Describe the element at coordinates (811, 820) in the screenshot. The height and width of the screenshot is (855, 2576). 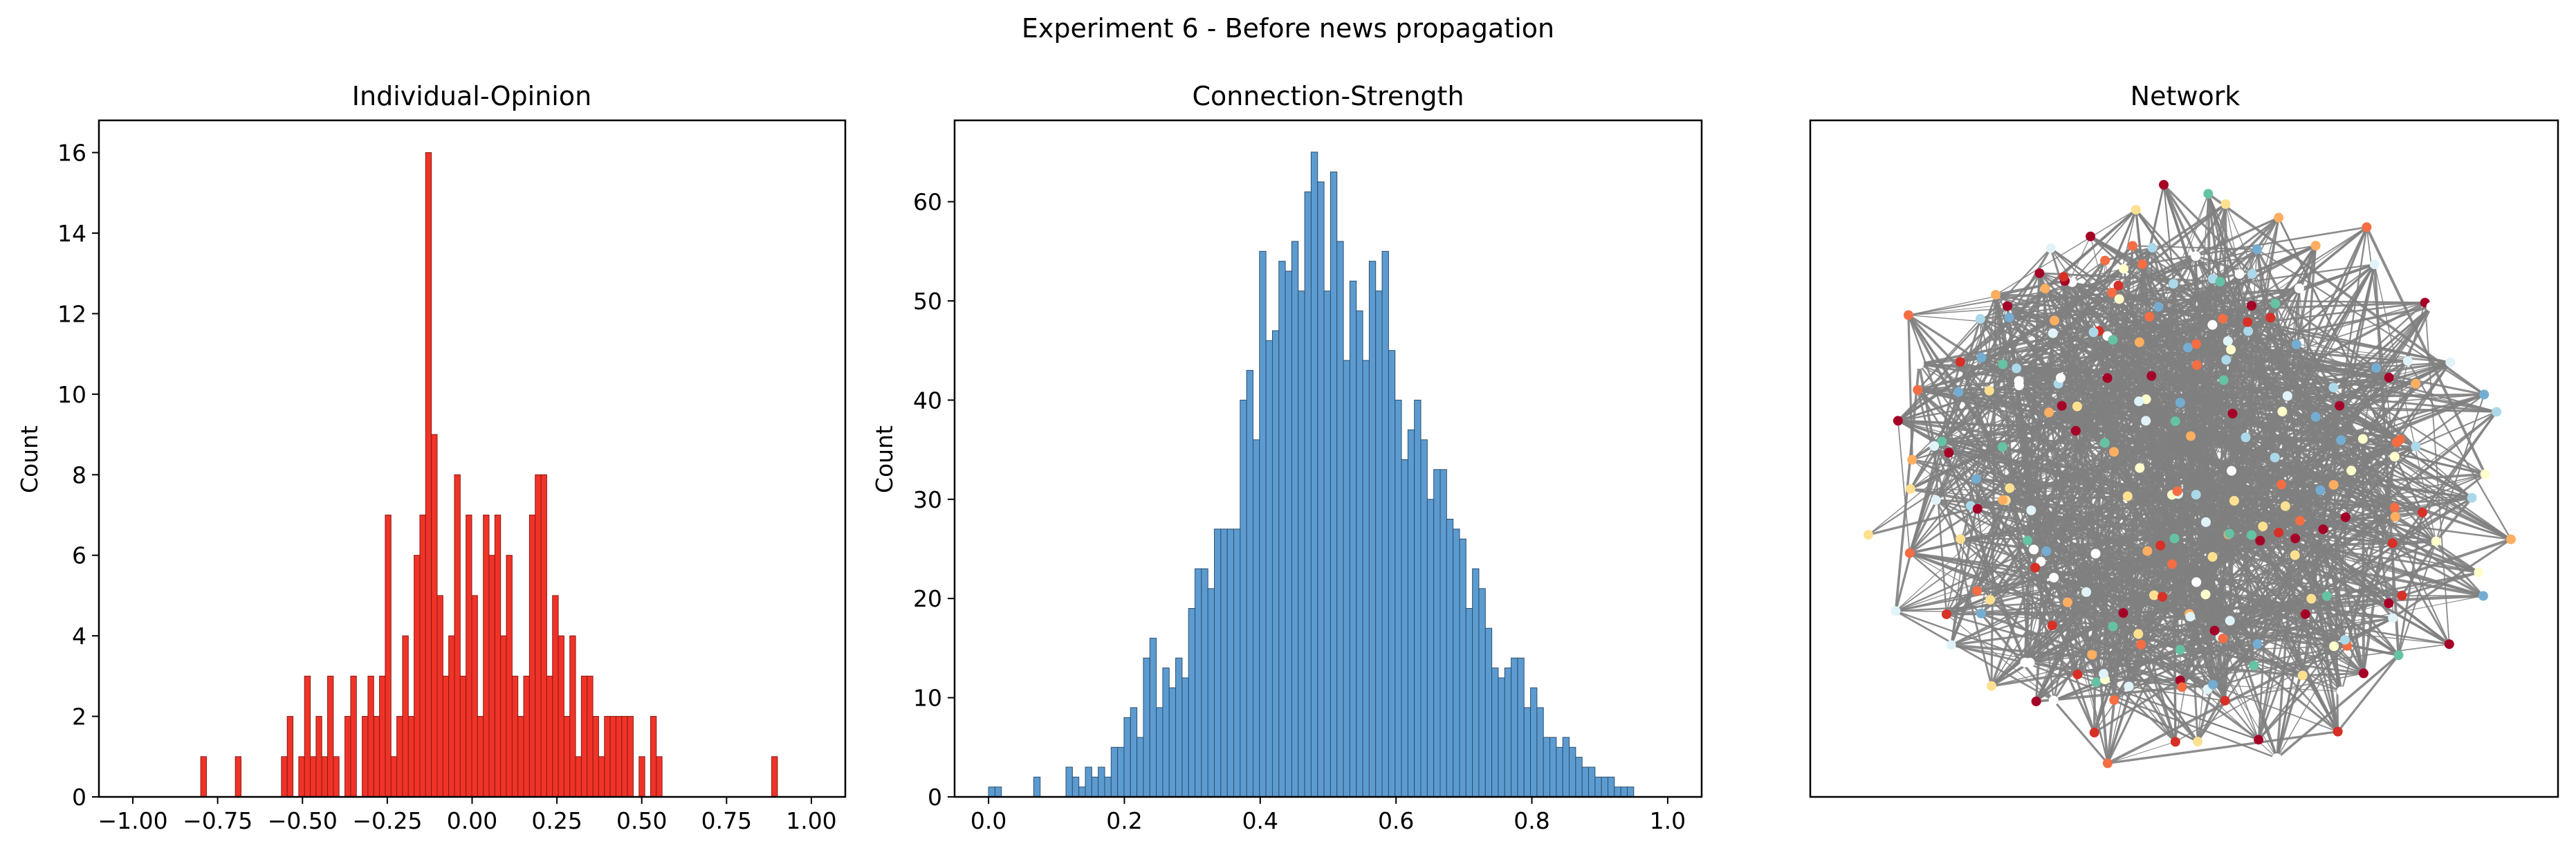
I see `opinion-xtick-label: 1.00` at that location.